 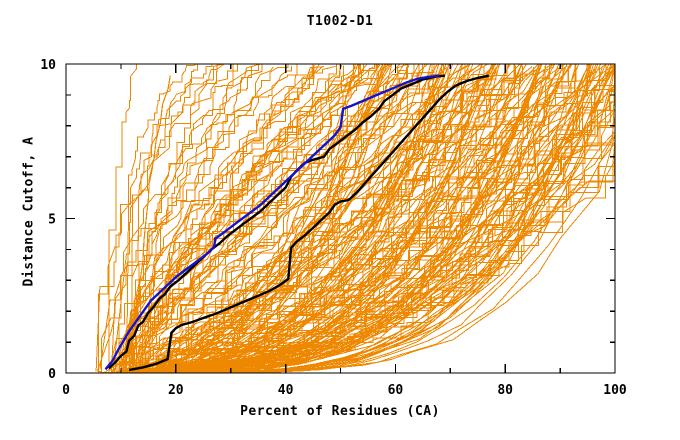 What do you see at coordinates (340, 411) in the screenshot?
I see `x-axis-label: Percent of Residues (CA)` at bounding box center [340, 411].